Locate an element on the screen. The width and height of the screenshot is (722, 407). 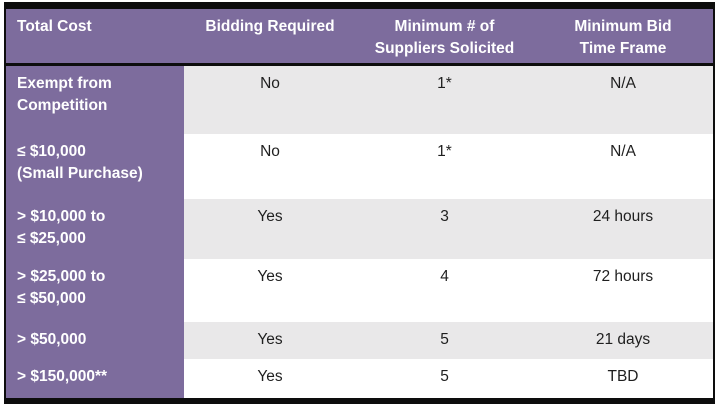
cost-cell: > $25,000 to ≤ $50,000 is located at coordinates (95, 290).